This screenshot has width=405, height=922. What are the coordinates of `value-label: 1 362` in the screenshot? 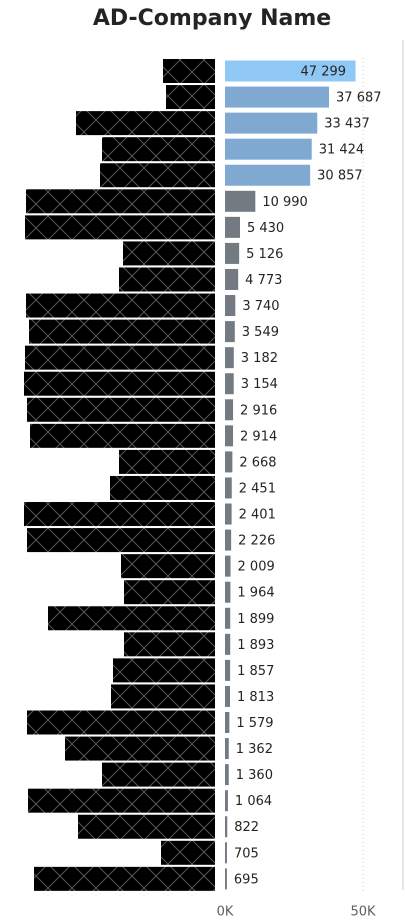 It's located at (254, 749).